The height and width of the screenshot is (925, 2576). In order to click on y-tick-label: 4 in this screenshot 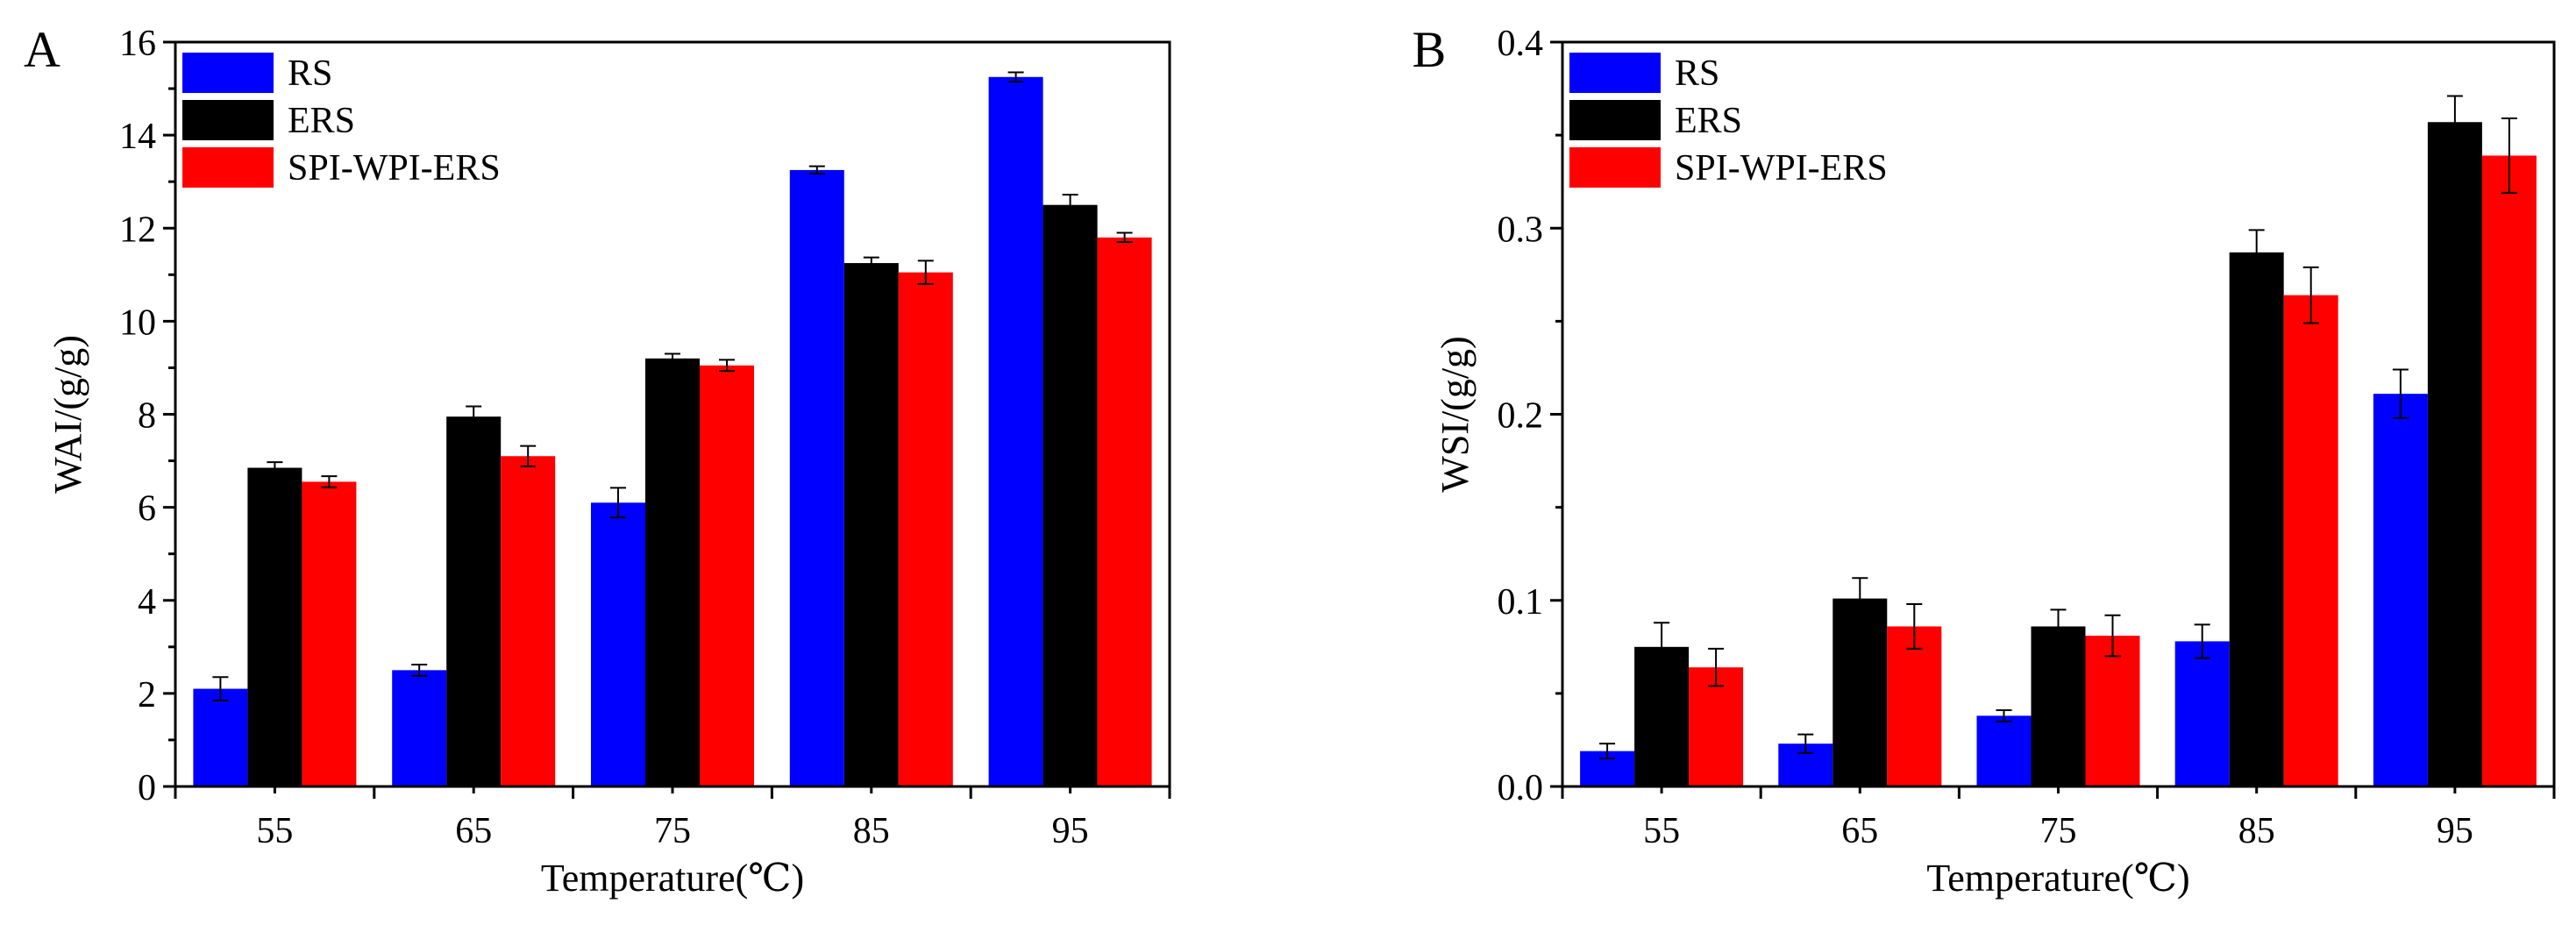, I will do `click(147, 602)`.